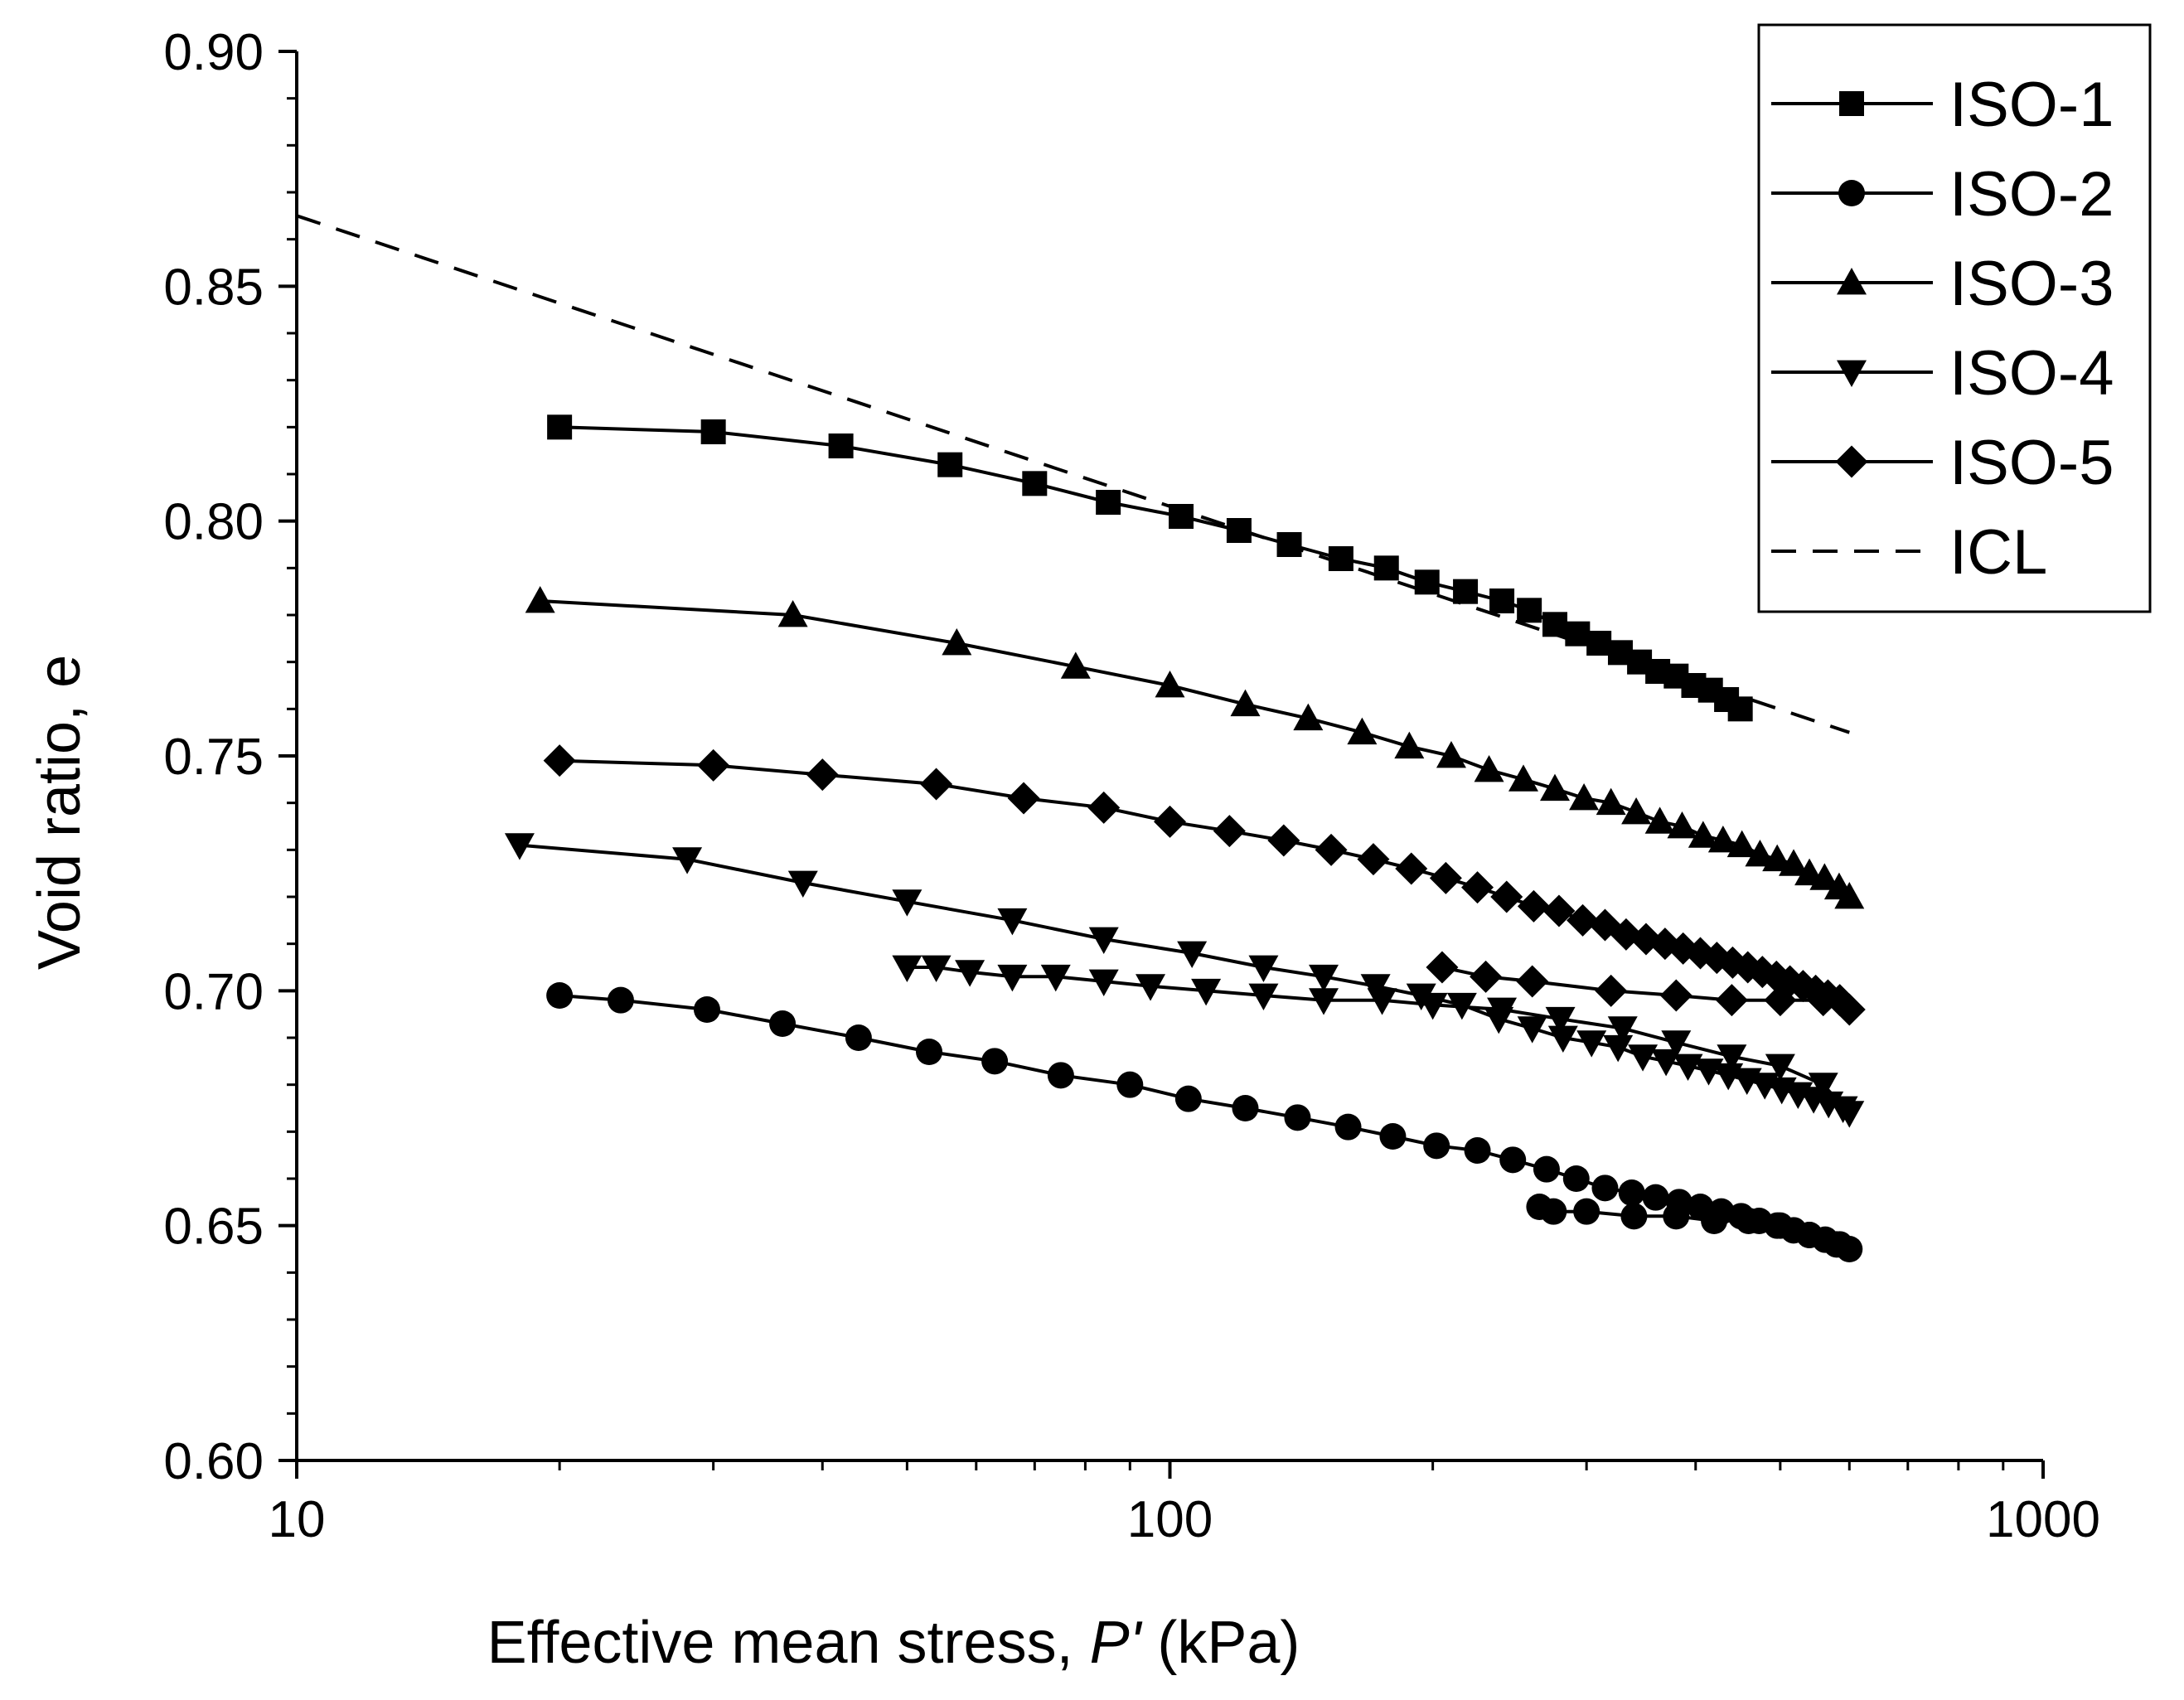 The height and width of the screenshot is (1700, 2184). I want to click on x-axis: 10 100 1000, so click(1184, 1504).